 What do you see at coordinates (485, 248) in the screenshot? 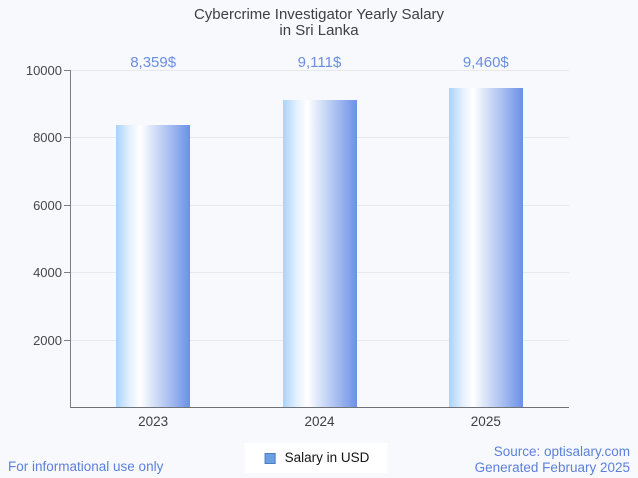
I see `bar-2025` at bounding box center [485, 248].